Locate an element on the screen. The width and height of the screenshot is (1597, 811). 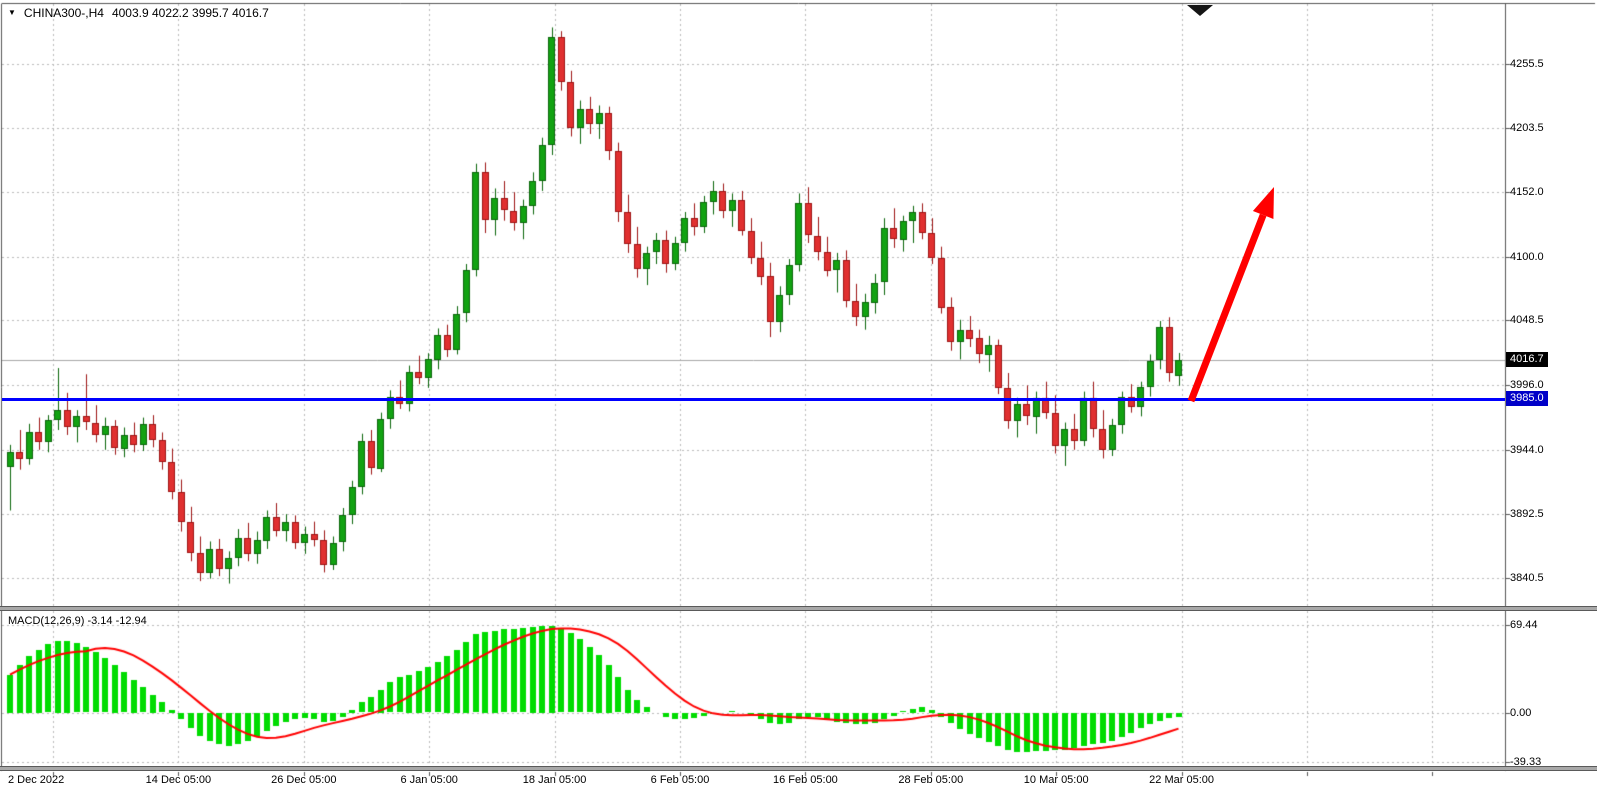
price-axis-label: 4152.0 is located at coordinates (1527, 192).